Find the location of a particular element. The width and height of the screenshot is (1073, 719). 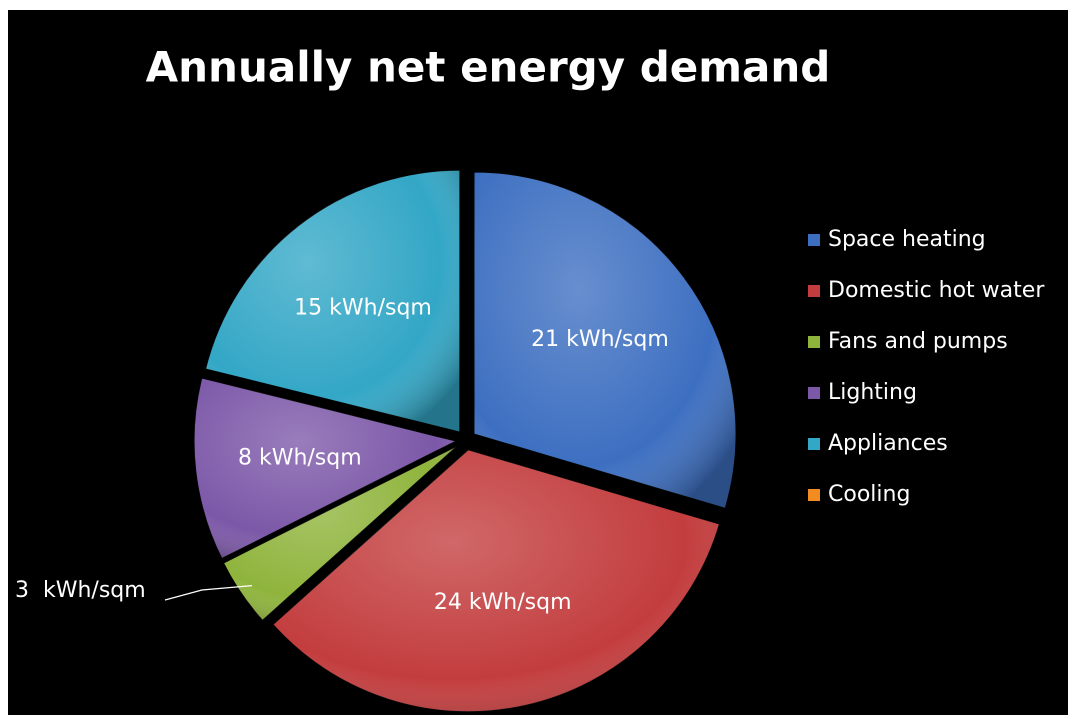

legend-label: Cooling is located at coordinates (869, 494).